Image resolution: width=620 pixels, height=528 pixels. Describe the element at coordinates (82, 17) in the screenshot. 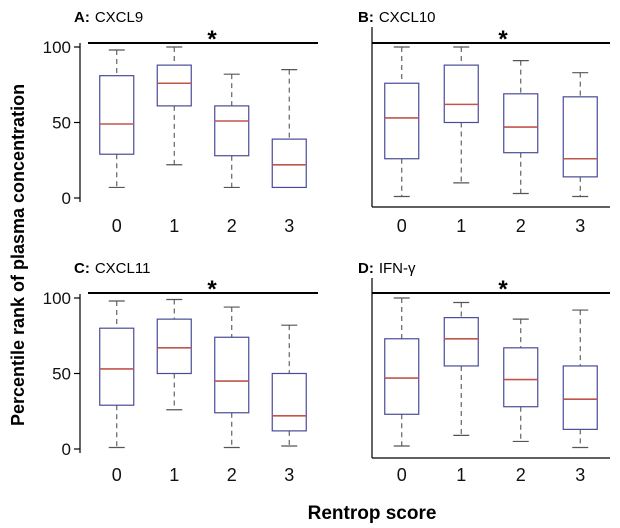

I see `panel-letter: A:` at that location.